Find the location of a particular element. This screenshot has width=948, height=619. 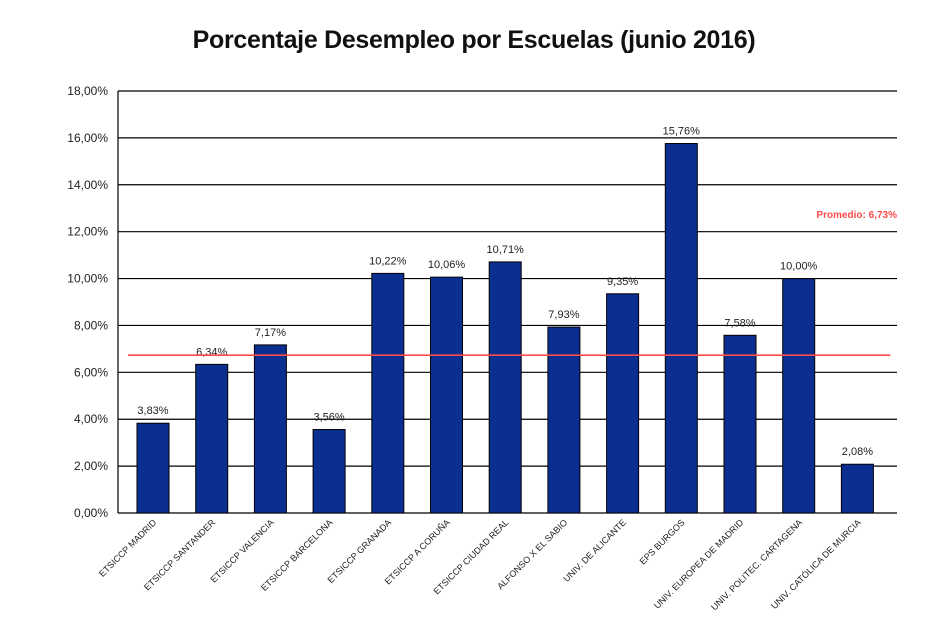

y-tick-label: 8,00% is located at coordinates (91, 325).